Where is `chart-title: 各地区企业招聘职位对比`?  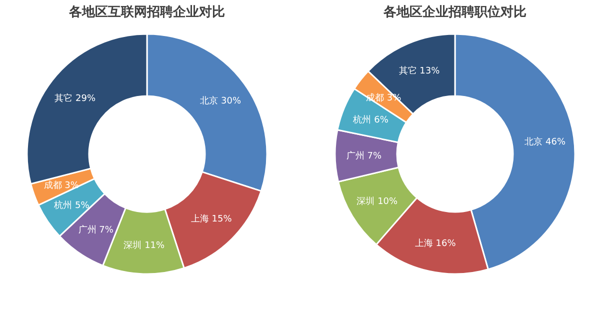 chart-title: 各地区企业招聘职位对比 is located at coordinates (454, 12).